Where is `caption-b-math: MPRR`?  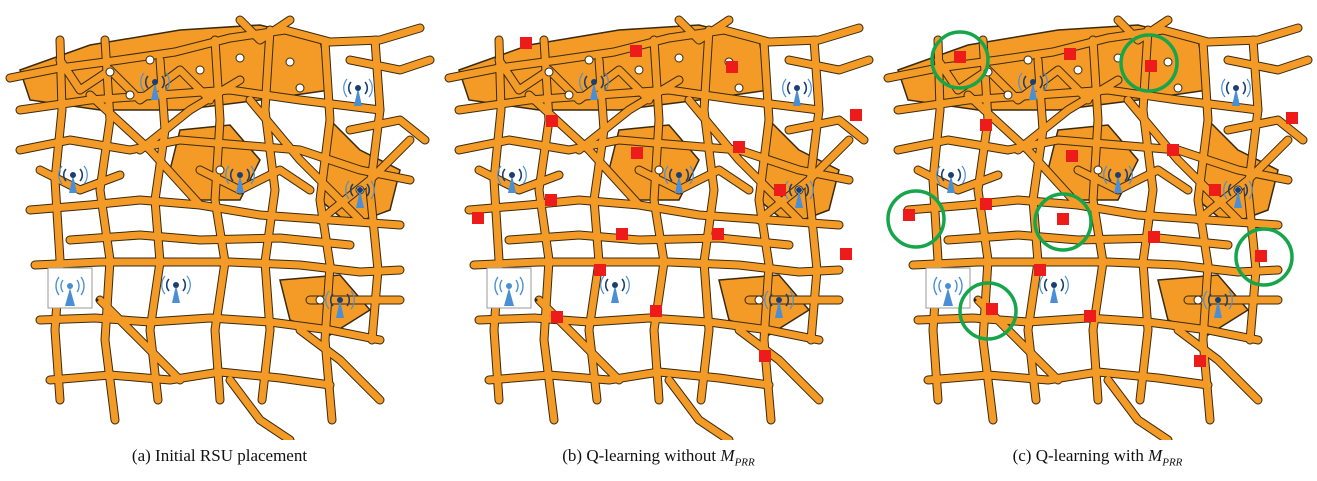 caption-b-math: MPRR is located at coordinates (737, 457).